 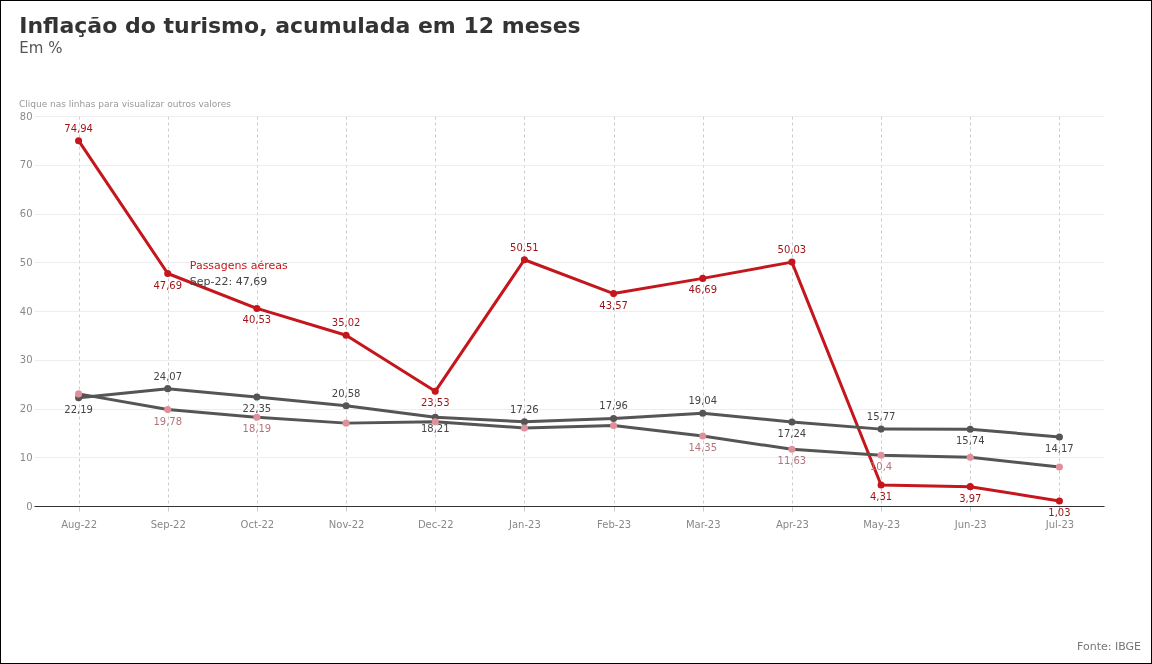 What do you see at coordinates (703, 448) in the screenshot?
I see `data-label: 14,35` at bounding box center [703, 448].